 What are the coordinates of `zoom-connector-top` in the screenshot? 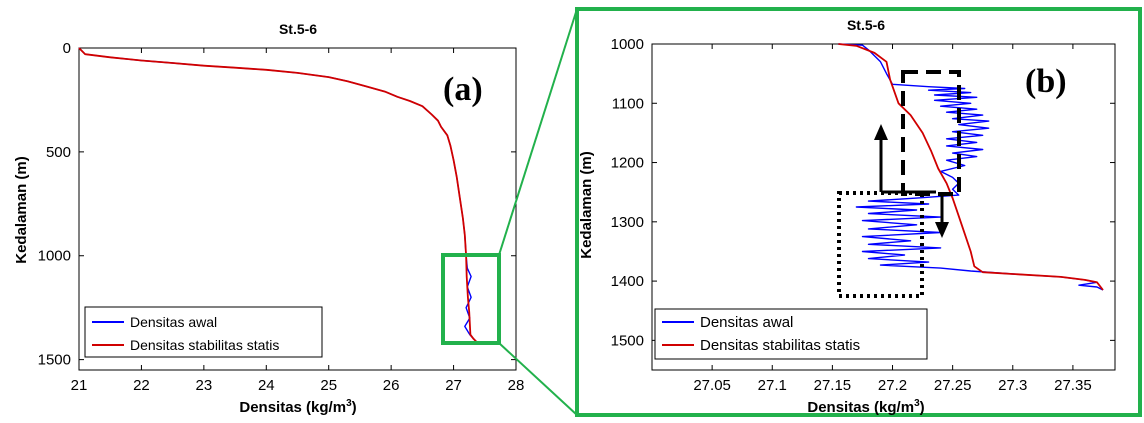 It's located at (538, 132).